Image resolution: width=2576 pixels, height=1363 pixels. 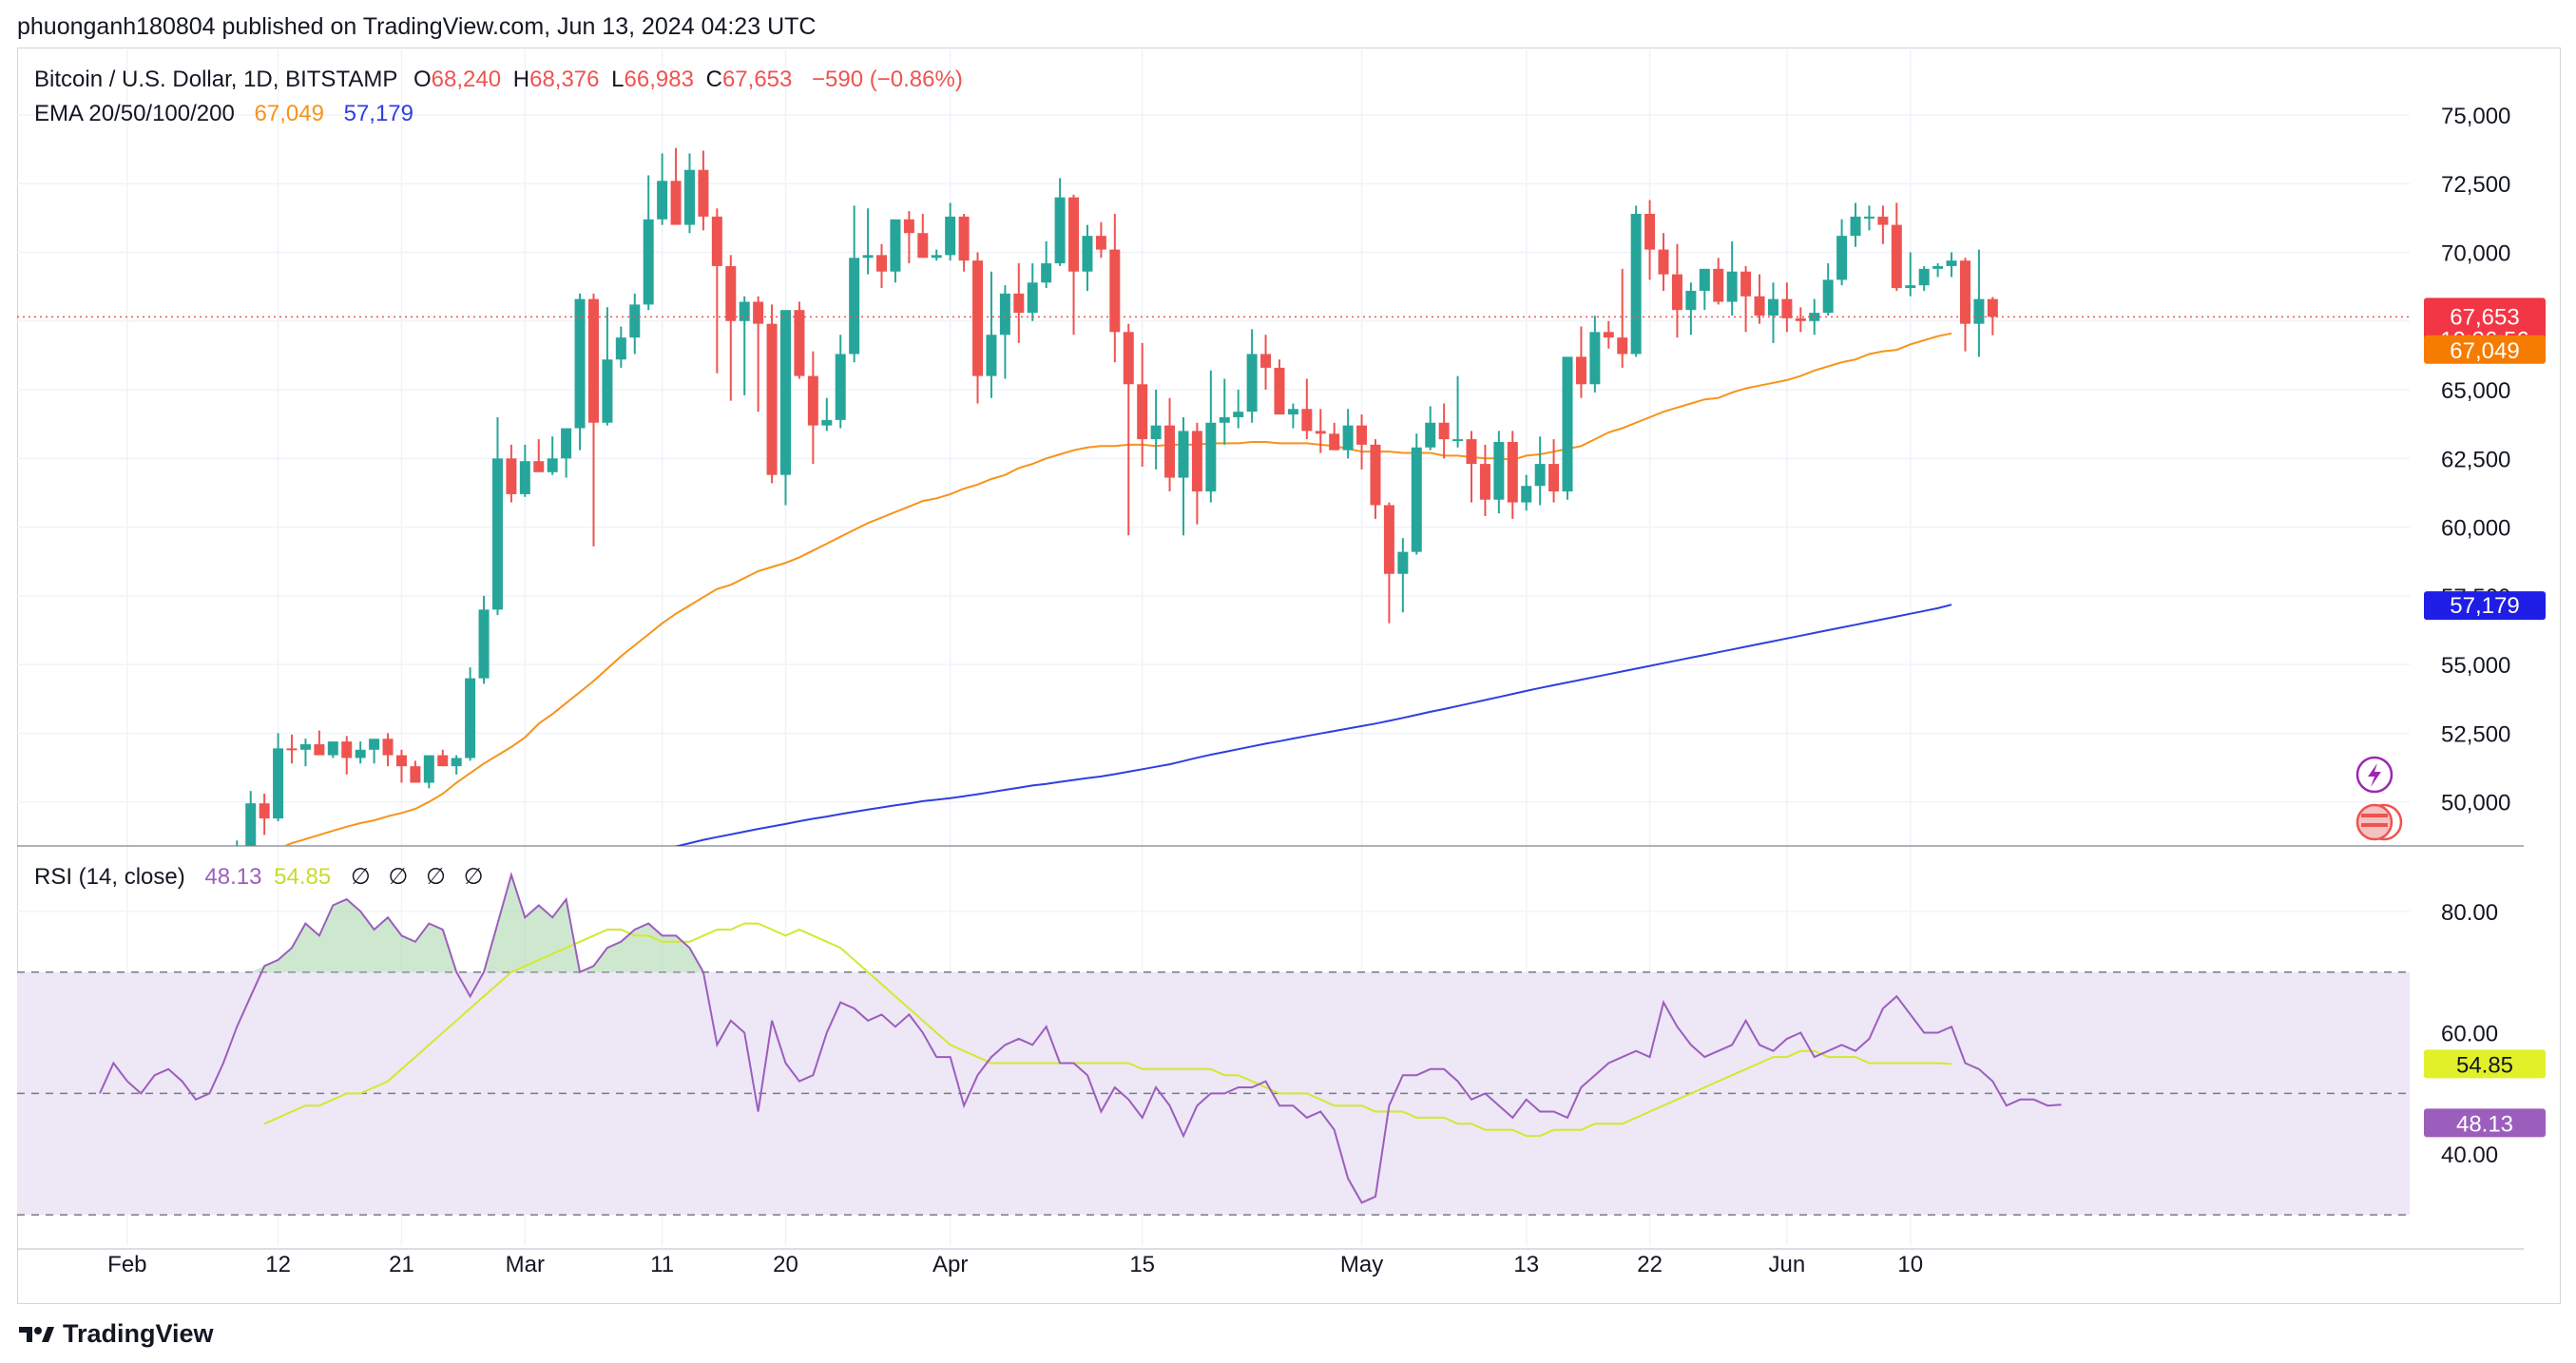 I want to click on rsi-label: RSI (14, close), so click(x=109, y=877).